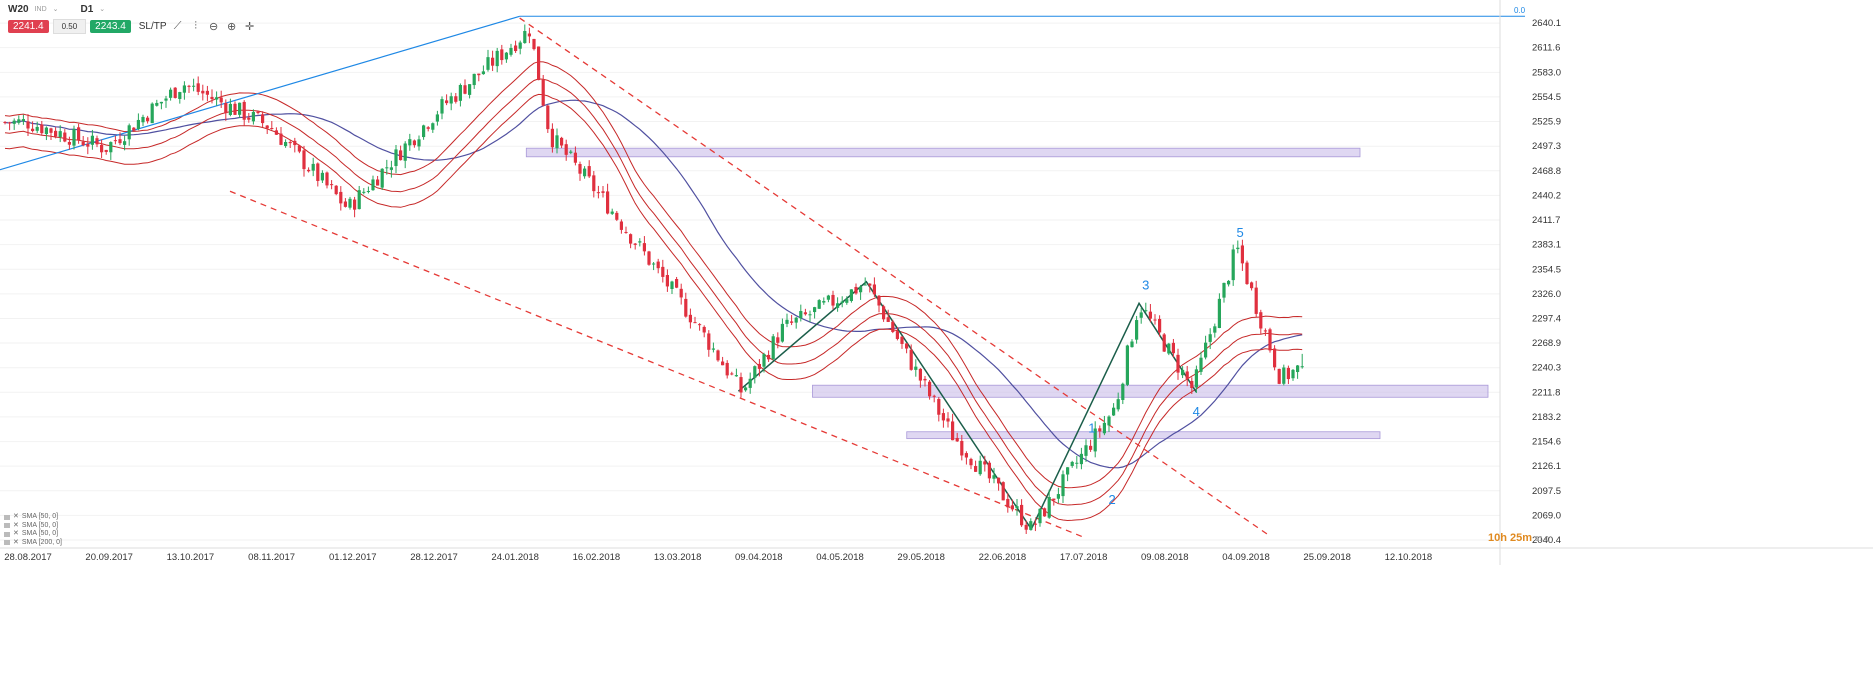 Image resolution: width=1873 pixels, height=678 pixels. What do you see at coordinates (1546, 72) in the screenshot?
I see `y-tick-label: 2583.0` at bounding box center [1546, 72].